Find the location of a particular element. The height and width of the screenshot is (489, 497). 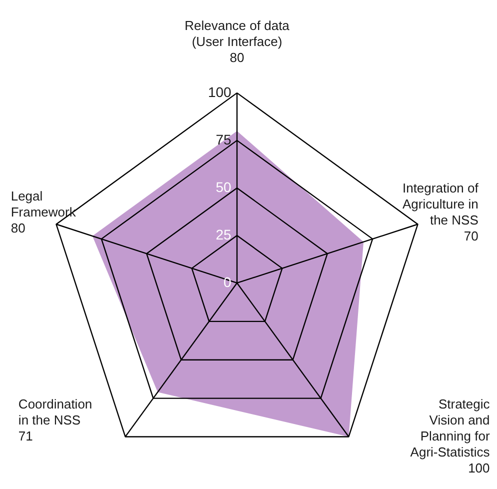

y-tick-label: 50 is located at coordinates (224, 186).